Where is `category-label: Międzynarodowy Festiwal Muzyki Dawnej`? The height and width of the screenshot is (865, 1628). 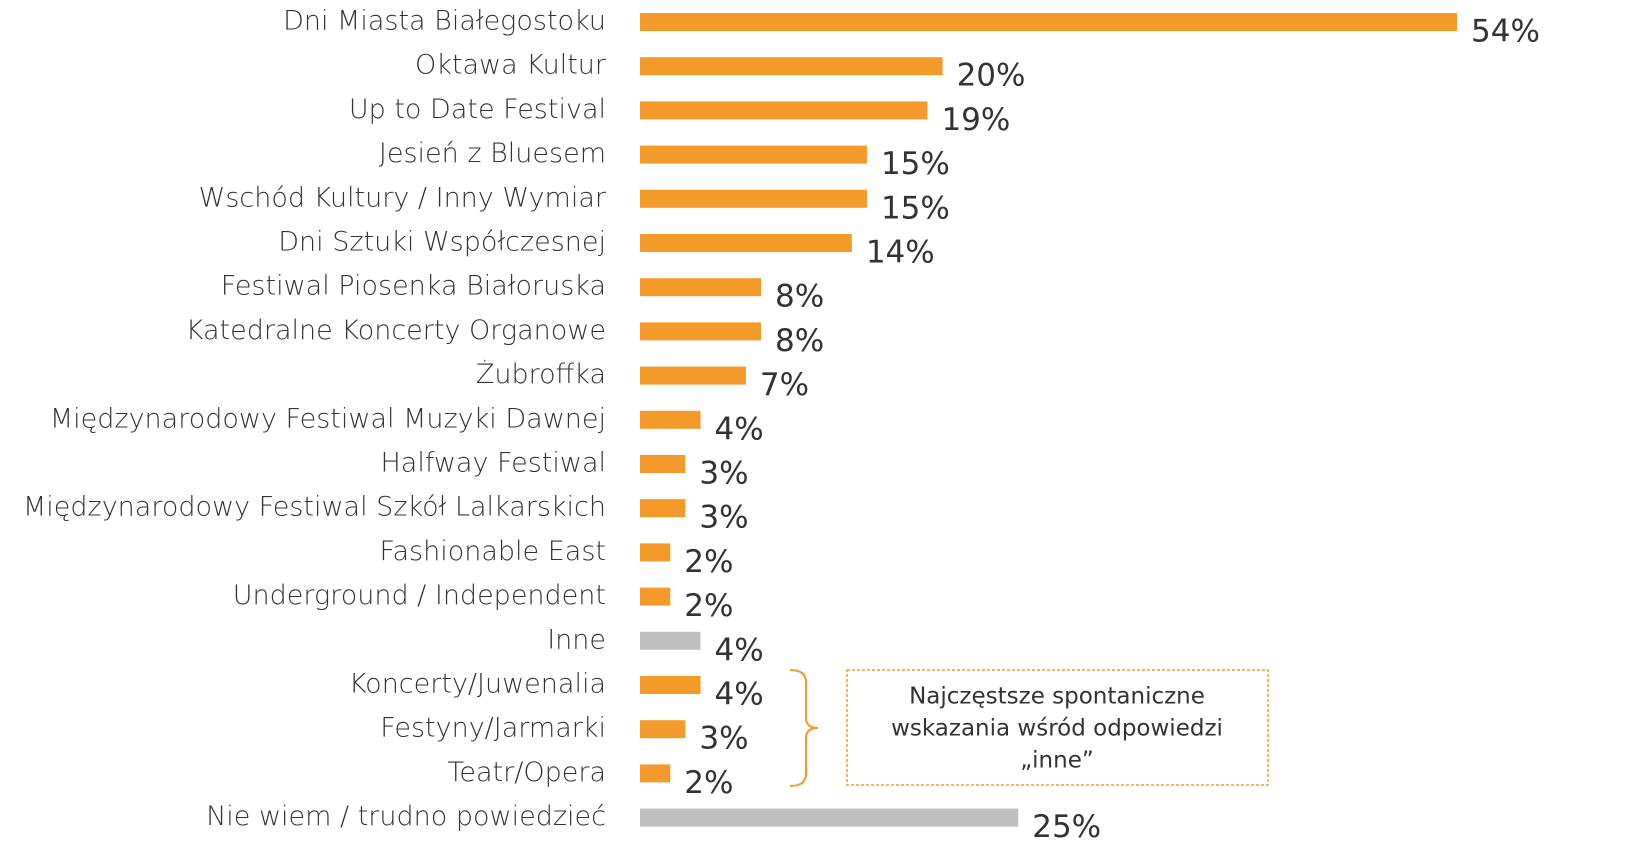
category-label: Międzynarodowy Festiwal Muzyki Dawnej is located at coordinates (328, 418).